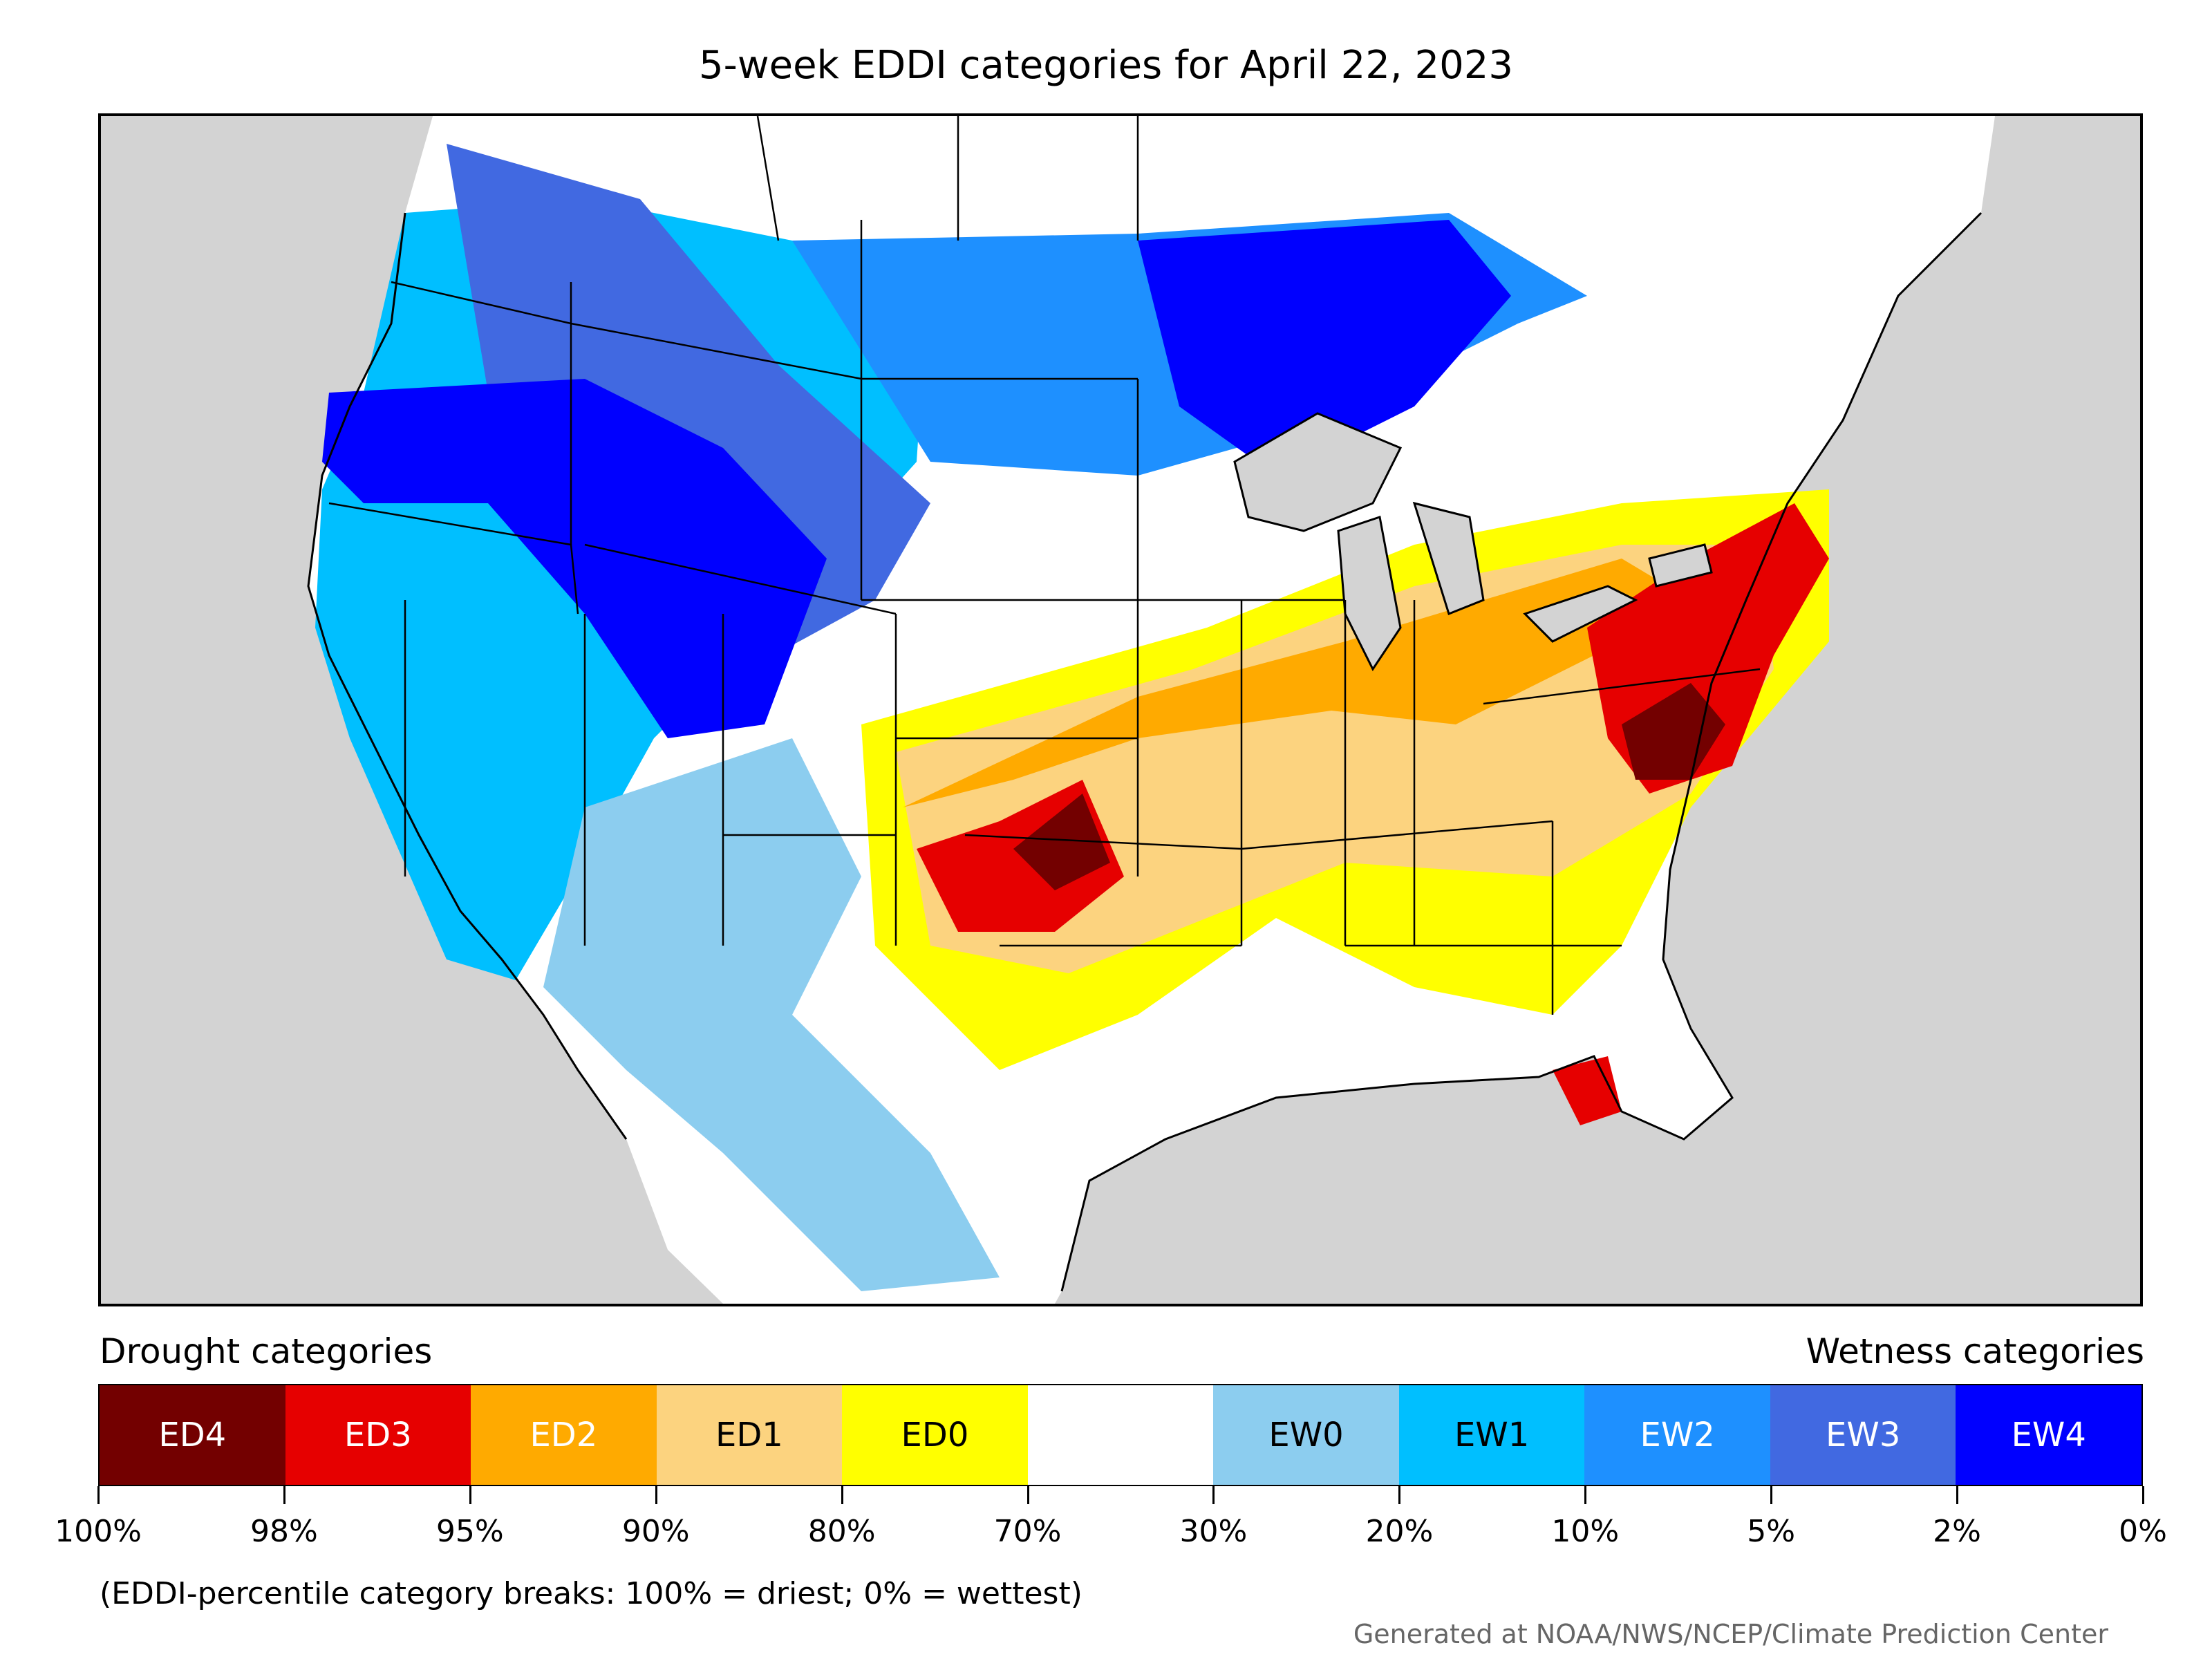  I want to click on colorbar-tick-label: 70%, so click(1028, 1531).